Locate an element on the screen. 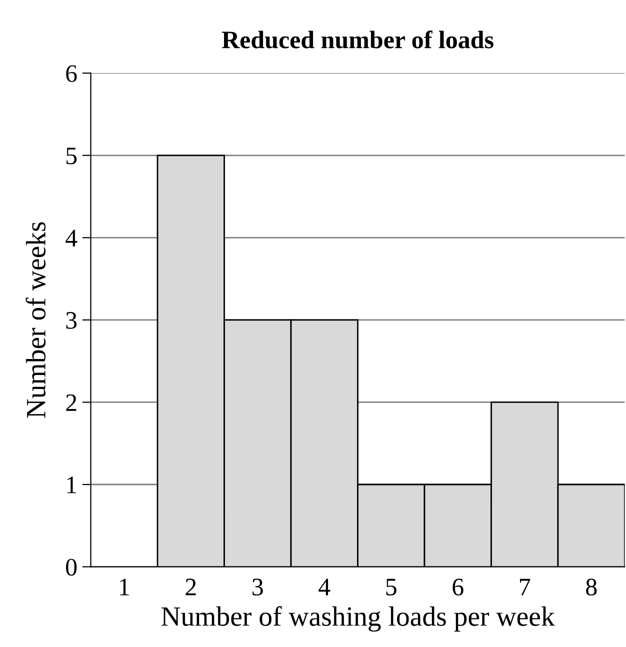 This screenshot has height=647, width=626. chart-title: Reduced number of loads is located at coordinates (358, 39).